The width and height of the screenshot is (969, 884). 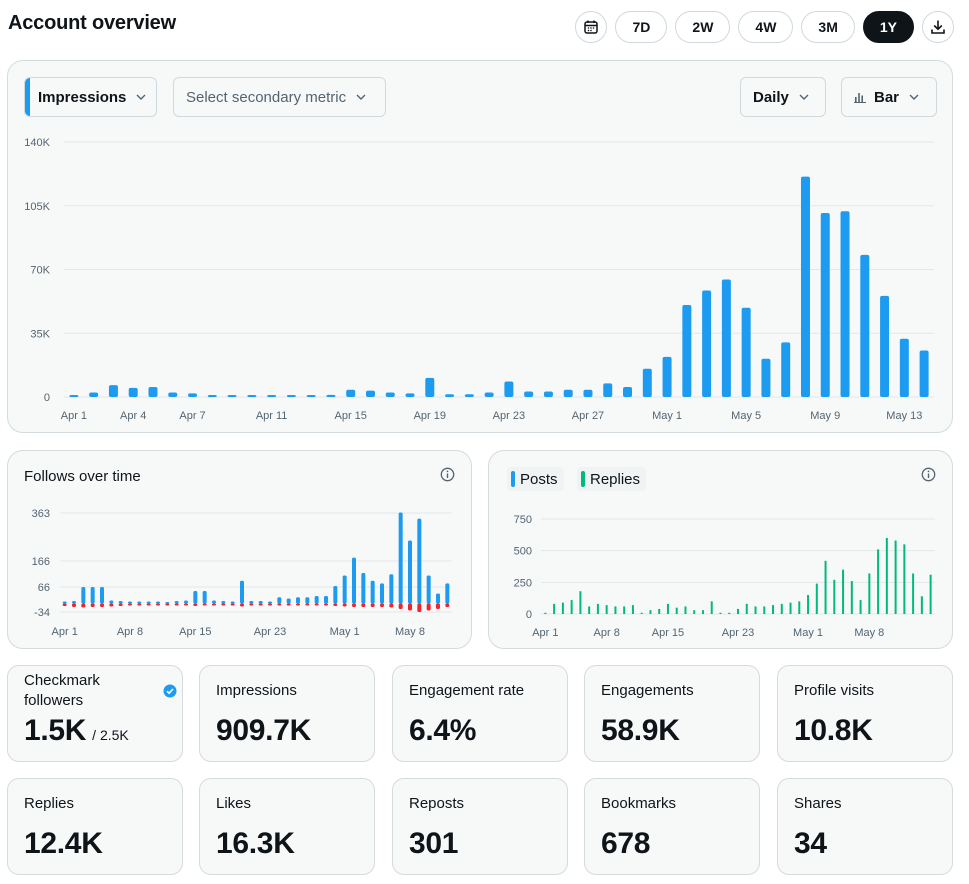 I want to click on stat-card-likes: Likes 16.3K, so click(x=287, y=826).